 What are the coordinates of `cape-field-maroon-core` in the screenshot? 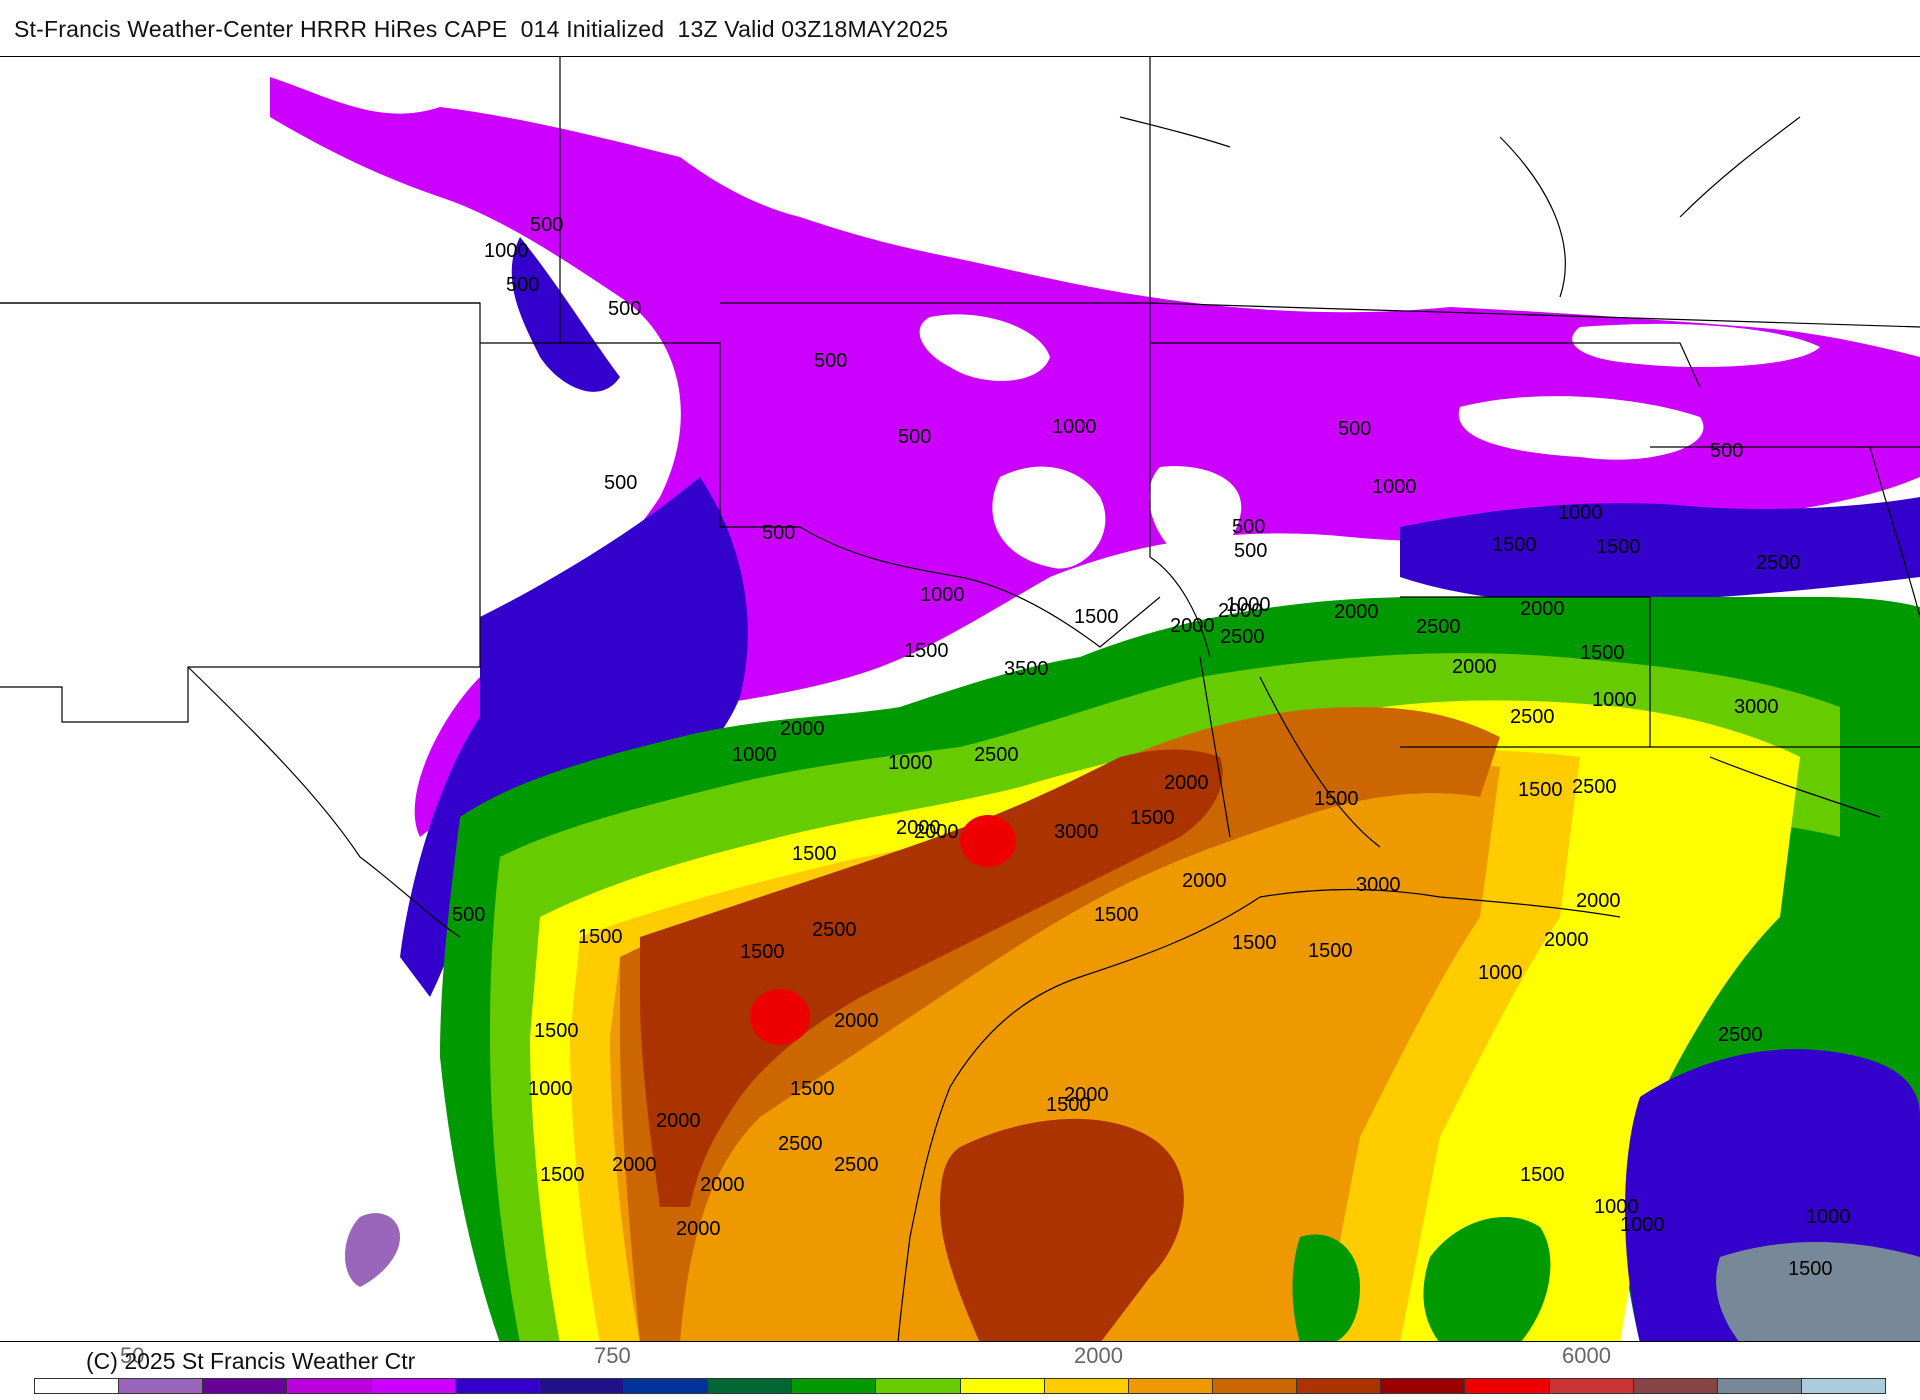 It's located at (931, 978).